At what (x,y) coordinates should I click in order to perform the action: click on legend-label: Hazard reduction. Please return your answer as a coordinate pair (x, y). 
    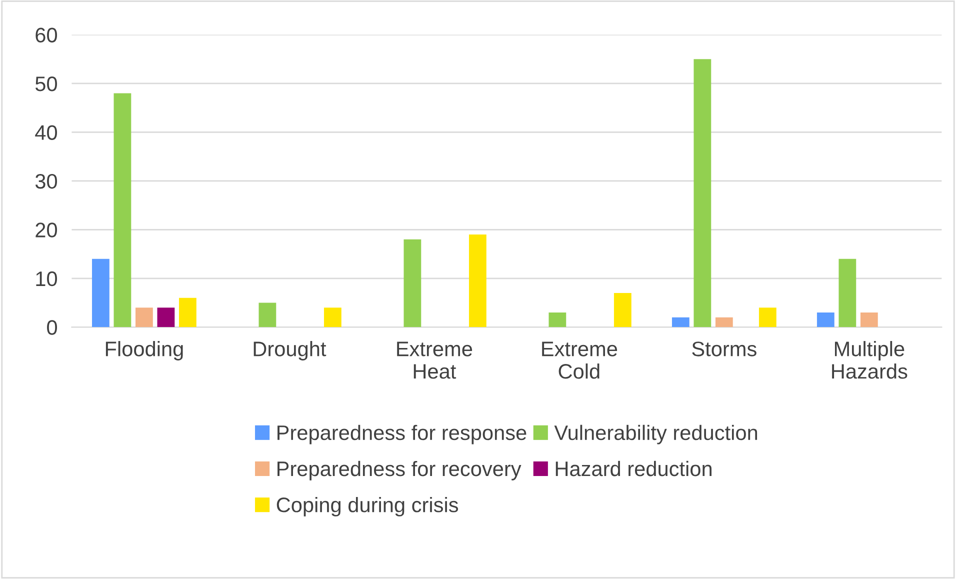
    Looking at the image, I should click on (634, 468).